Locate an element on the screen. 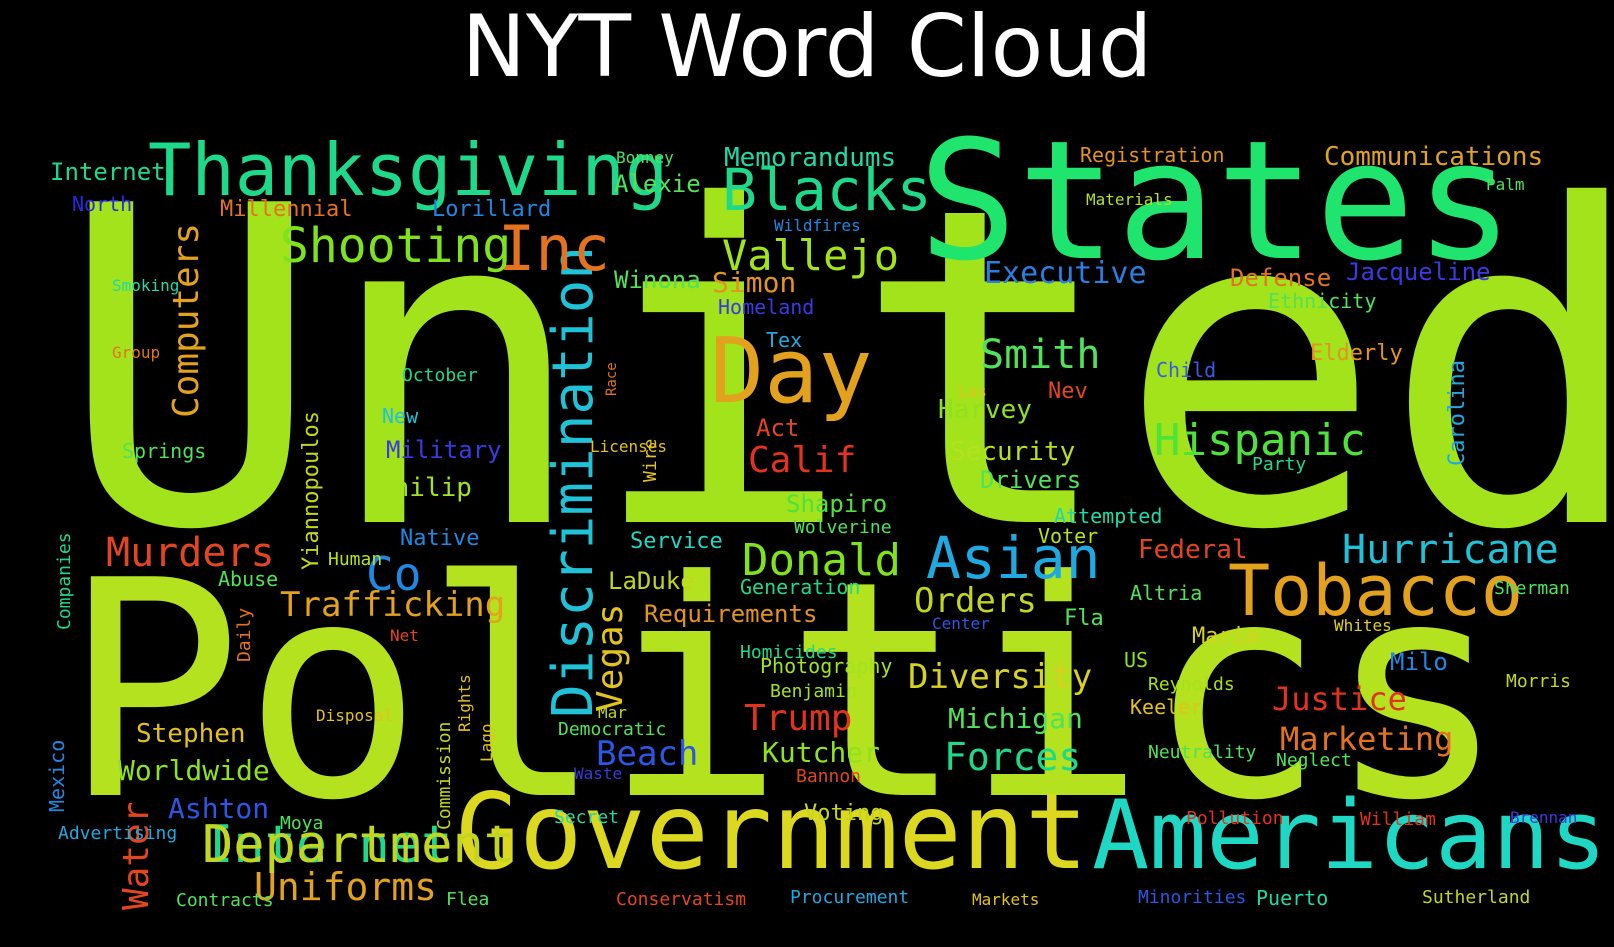 The height and width of the screenshot is (947, 1614). word-wolverine: Wolverine is located at coordinates (843, 527).